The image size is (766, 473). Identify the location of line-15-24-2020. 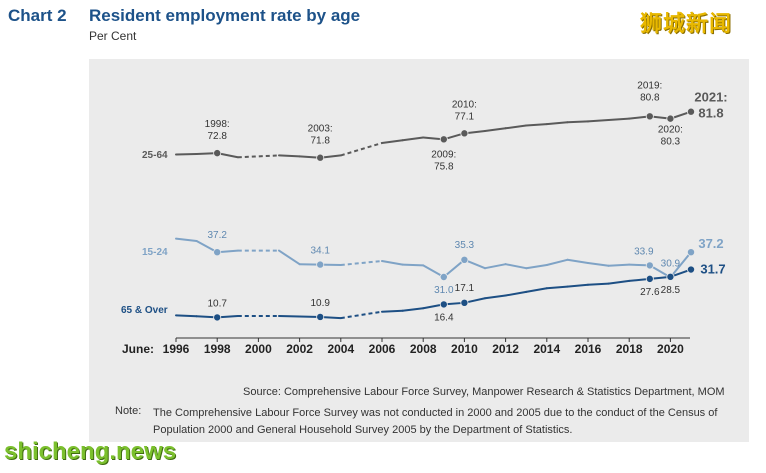
(680, 265).